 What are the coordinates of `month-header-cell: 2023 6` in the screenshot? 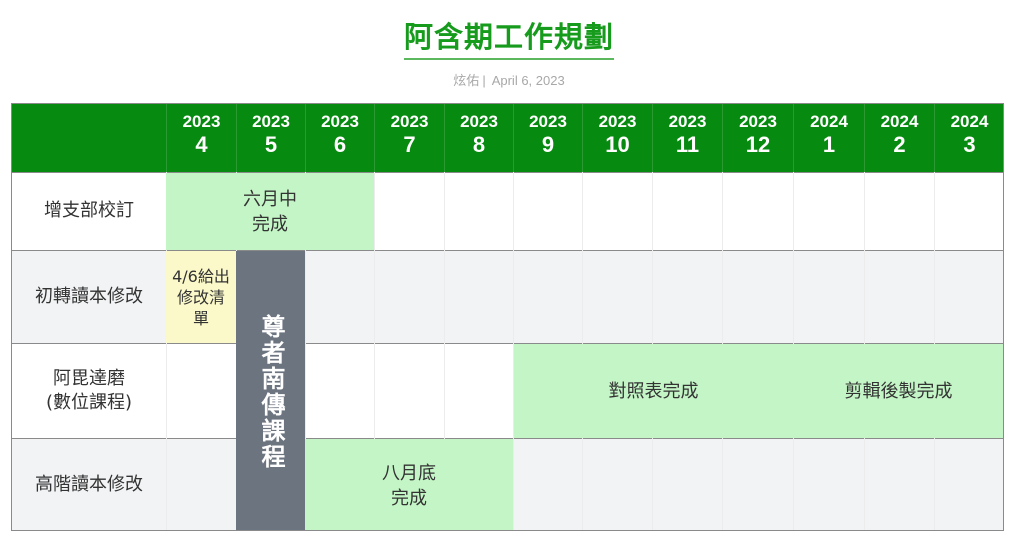 It's located at (339, 138).